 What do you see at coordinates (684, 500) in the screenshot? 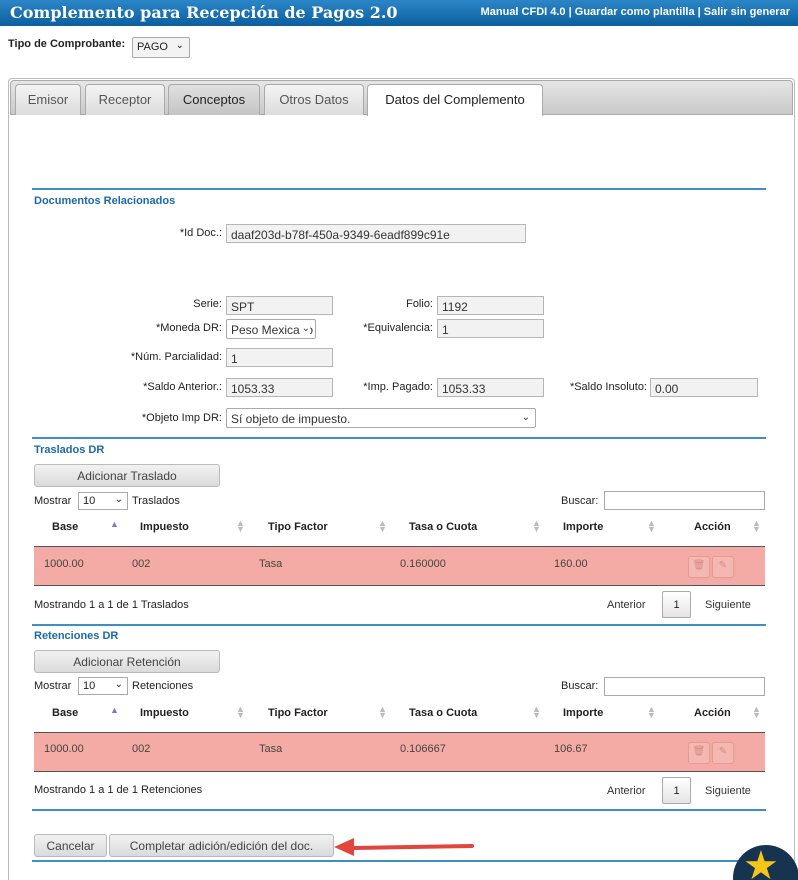
I see `traslados-search-input` at bounding box center [684, 500].